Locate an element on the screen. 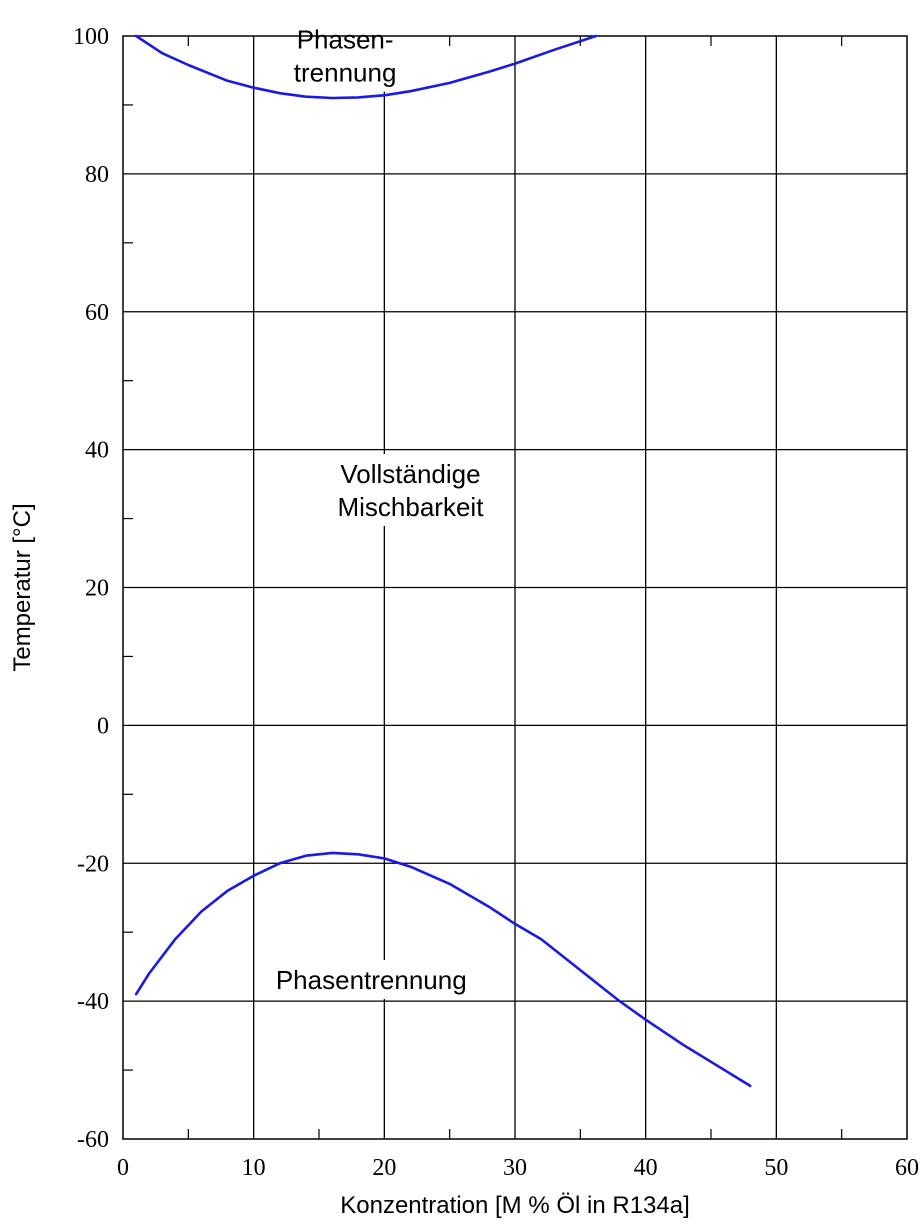 The width and height of the screenshot is (924, 1229). x-tick-label: 10 is located at coordinates (254, 1168).